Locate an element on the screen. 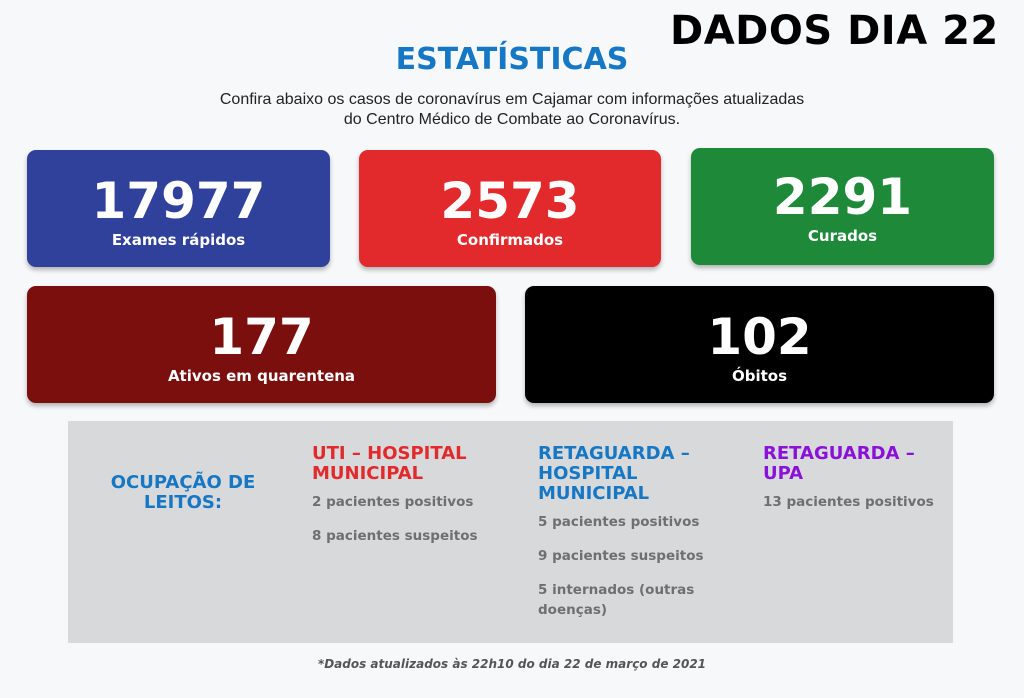 The width and height of the screenshot is (1024, 698). ret-upa-positive: 13 pacientes positivos is located at coordinates (848, 502).